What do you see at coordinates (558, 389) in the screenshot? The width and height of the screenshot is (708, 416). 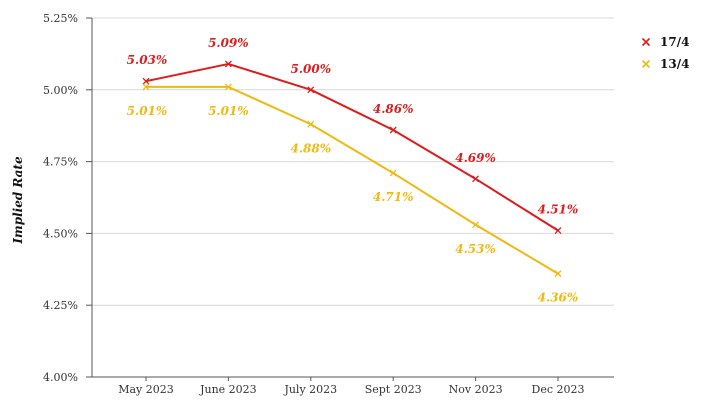 I see `x-tick-label: Dec 2023` at bounding box center [558, 389].